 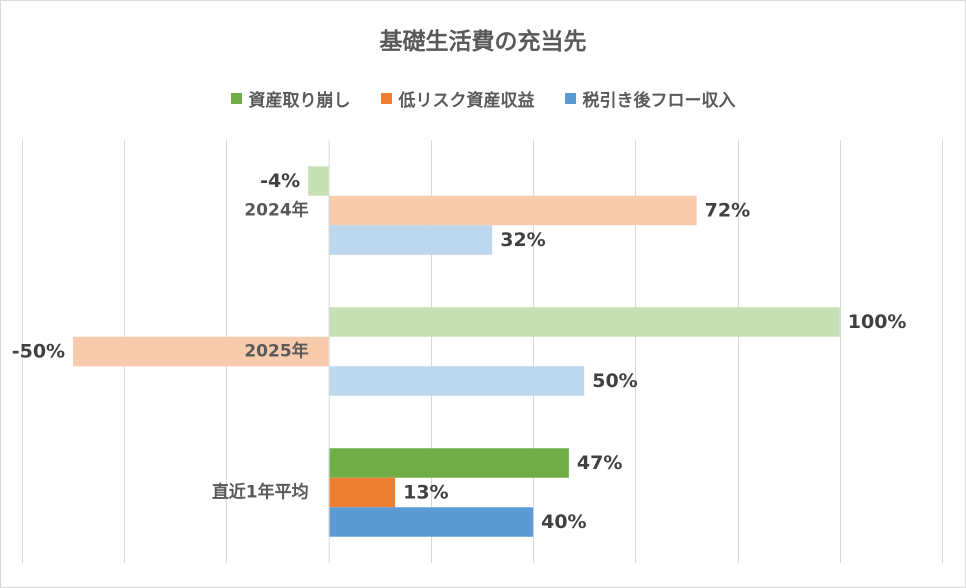 I want to click on data-label: -4%, so click(x=280, y=181).